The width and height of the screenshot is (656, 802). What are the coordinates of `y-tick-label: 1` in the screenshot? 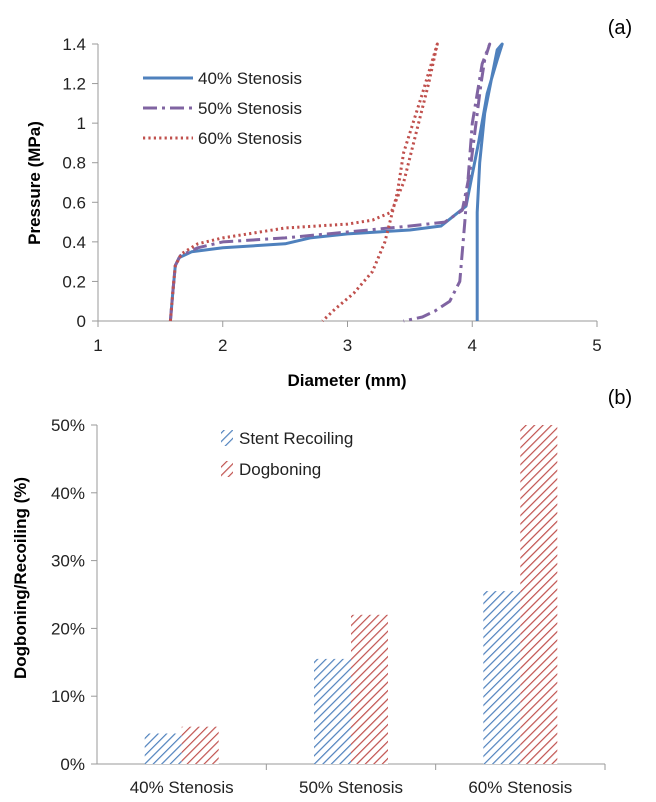 It's located at (81, 123).